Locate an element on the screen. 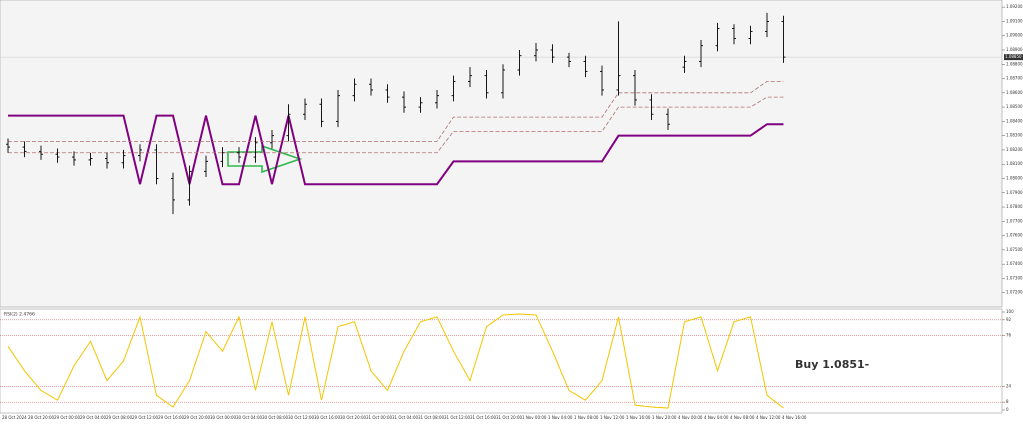 Image resolution: width=1023 pixels, height=427 pixels. signal-arrow is located at coordinates (265, 159).